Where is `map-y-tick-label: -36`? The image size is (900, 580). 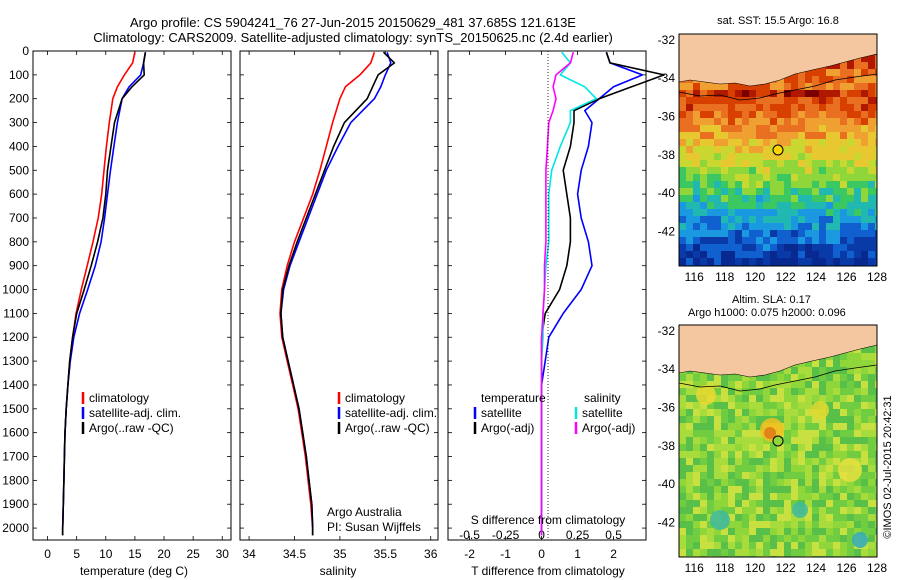 map-y-tick-label: -36 is located at coordinates (667, 407).